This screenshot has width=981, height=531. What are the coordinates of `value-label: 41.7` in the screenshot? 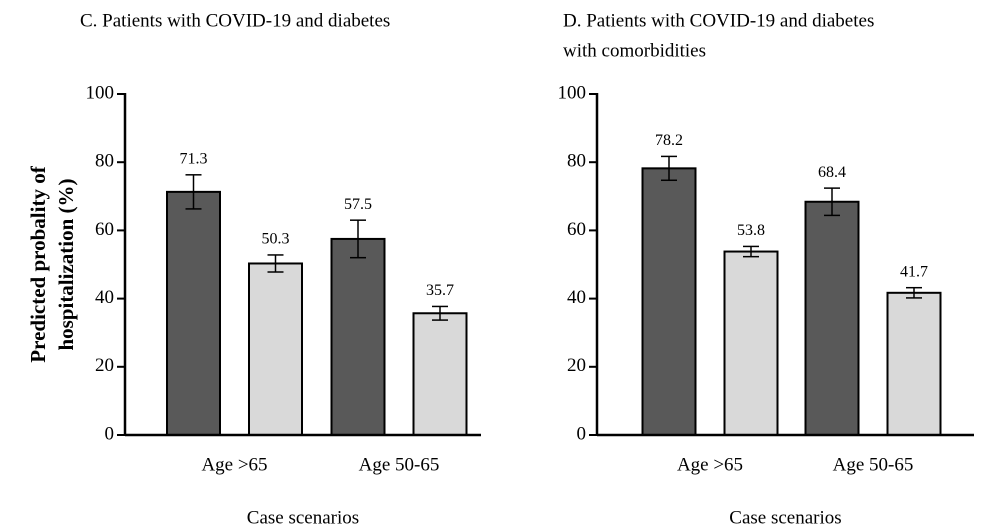 It's located at (914, 271).